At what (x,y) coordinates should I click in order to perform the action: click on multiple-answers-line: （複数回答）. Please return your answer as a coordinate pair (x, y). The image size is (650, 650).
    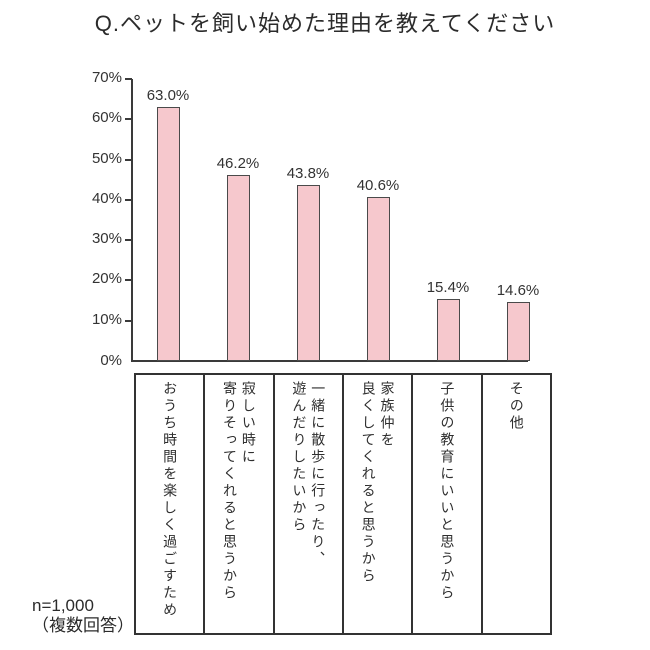
    Looking at the image, I should click on (83, 625).